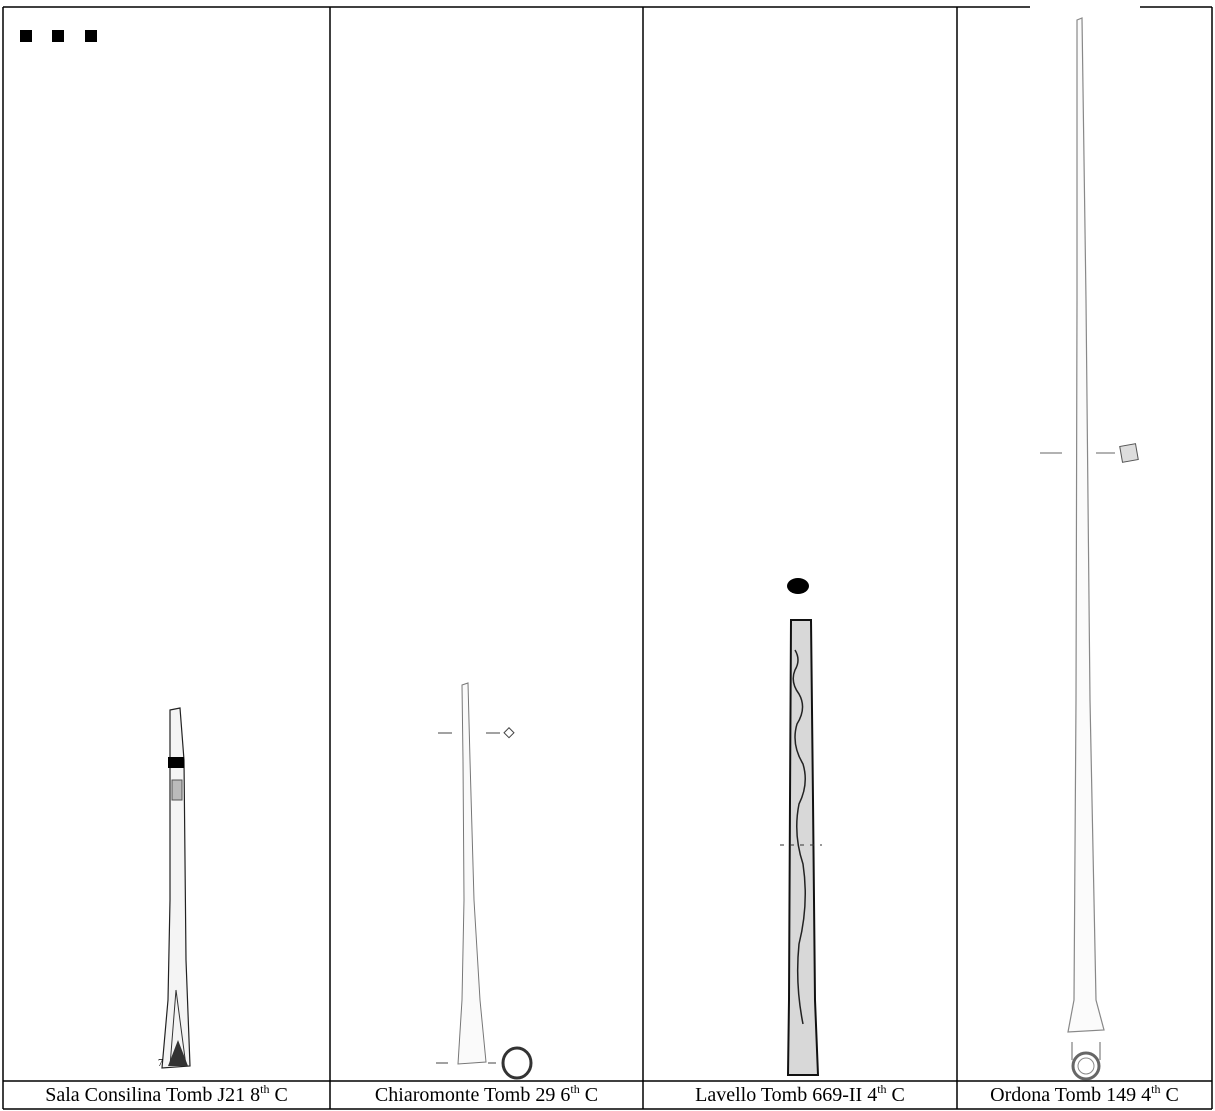 This screenshot has height=1111, width=1215. I want to click on caption: Ordona Tomb 149 4th C, so click(1084, 1095).